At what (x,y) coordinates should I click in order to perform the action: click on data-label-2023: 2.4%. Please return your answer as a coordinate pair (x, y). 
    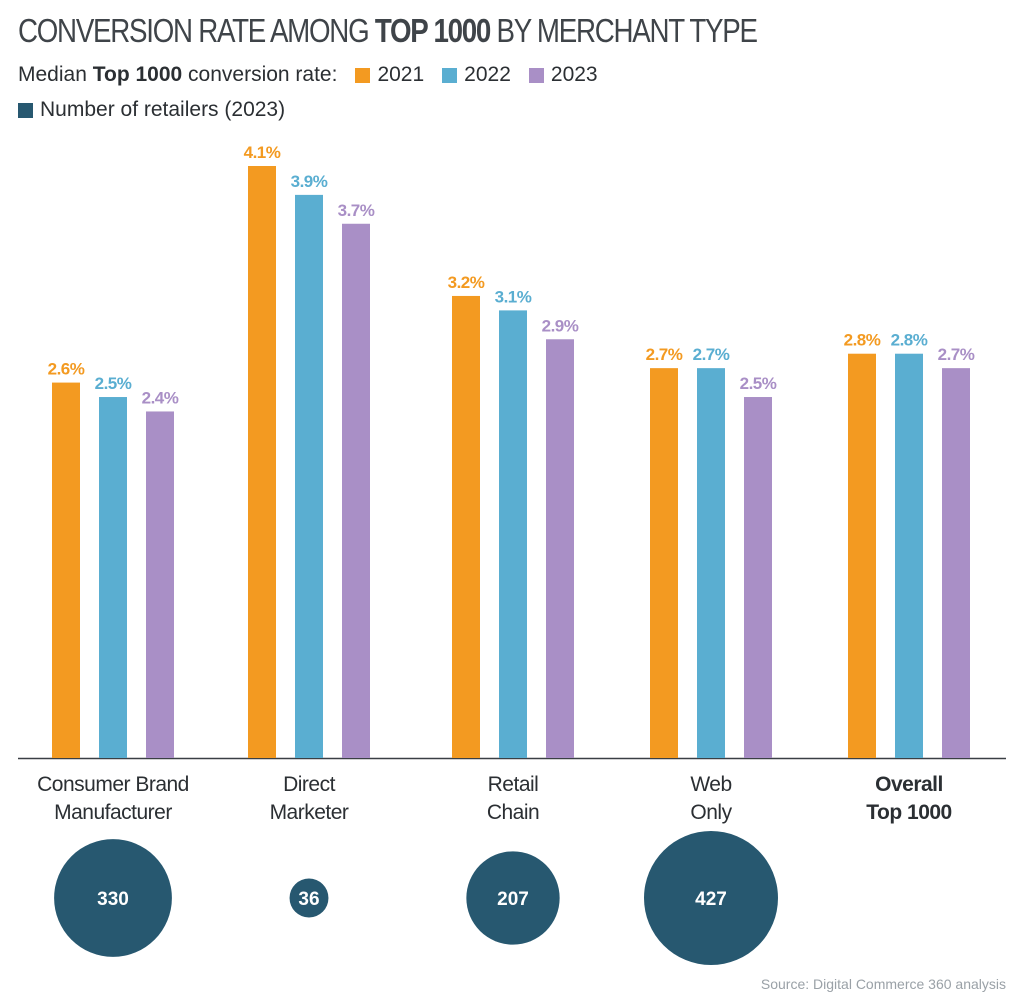
    Looking at the image, I should click on (160, 397).